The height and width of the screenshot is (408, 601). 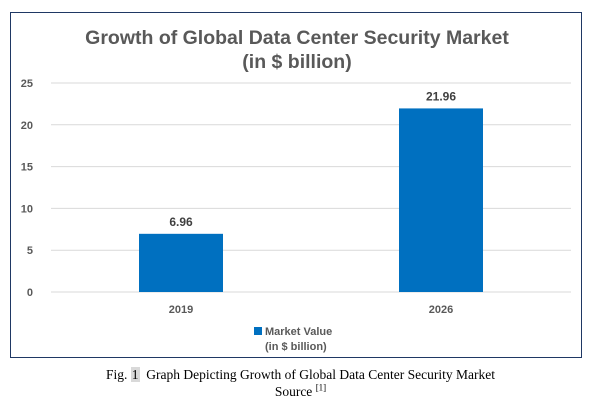 I want to click on legend-label-line1: Market Value, so click(x=298, y=332).